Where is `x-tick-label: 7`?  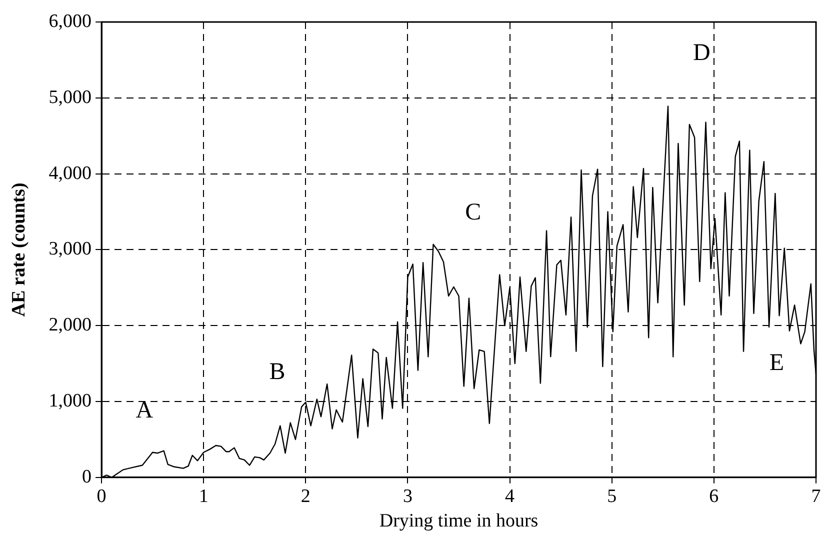 x-tick-label: 7 is located at coordinates (816, 496).